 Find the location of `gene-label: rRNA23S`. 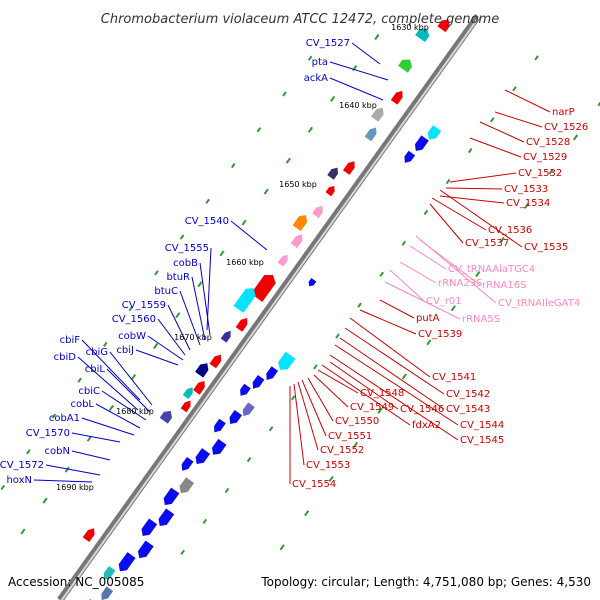

gene-label: rRNA23S is located at coordinates (460, 283).